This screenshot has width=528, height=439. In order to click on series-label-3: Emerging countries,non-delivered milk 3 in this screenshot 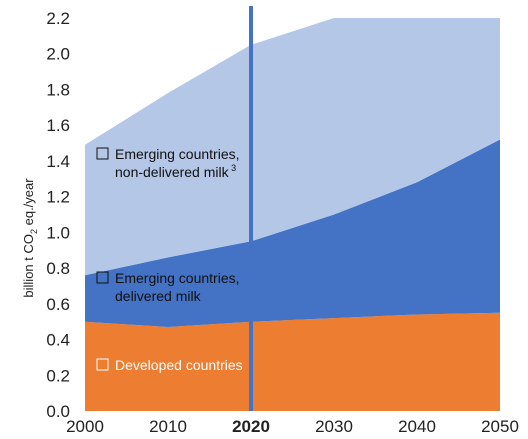, I will do `click(168, 163)`.